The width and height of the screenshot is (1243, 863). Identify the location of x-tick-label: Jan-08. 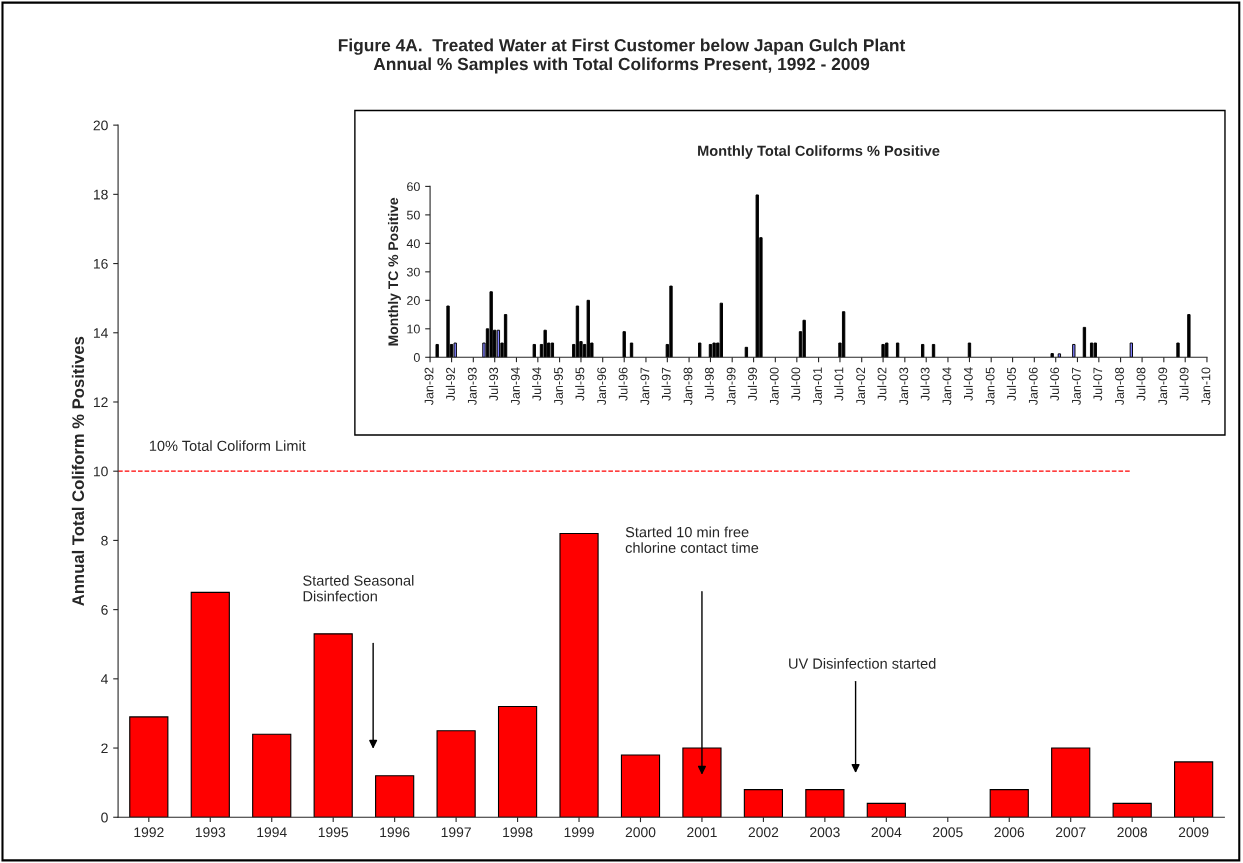
(1119, 386).